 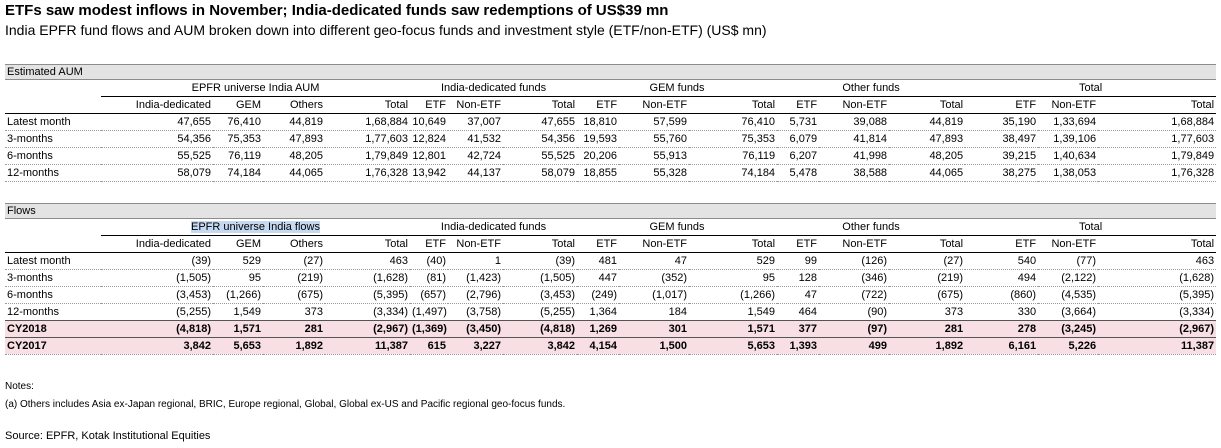 What do you see at coordinates (598, 329) in the screenshot?
I see `table-cell: 1,269` at bounding box center [598, 329].